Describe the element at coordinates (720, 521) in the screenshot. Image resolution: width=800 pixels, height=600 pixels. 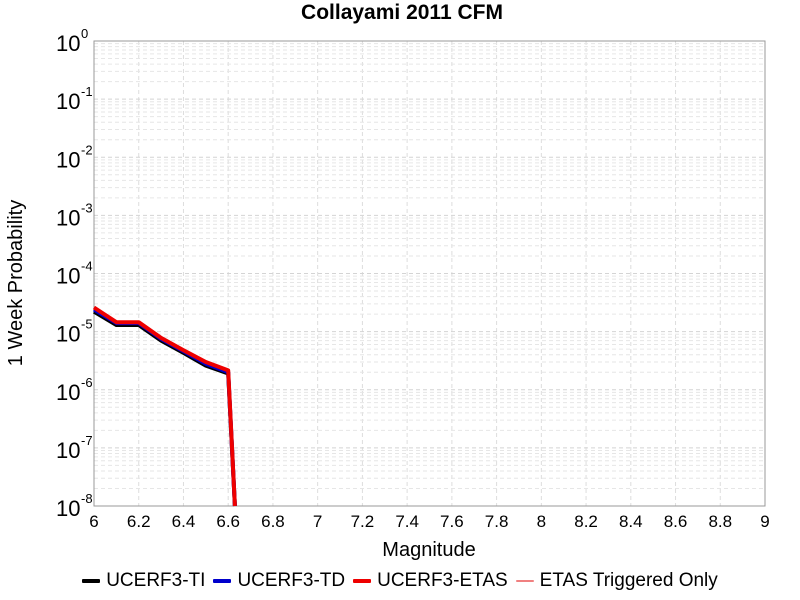
I see `x-tick-label: 8.8` at that location.